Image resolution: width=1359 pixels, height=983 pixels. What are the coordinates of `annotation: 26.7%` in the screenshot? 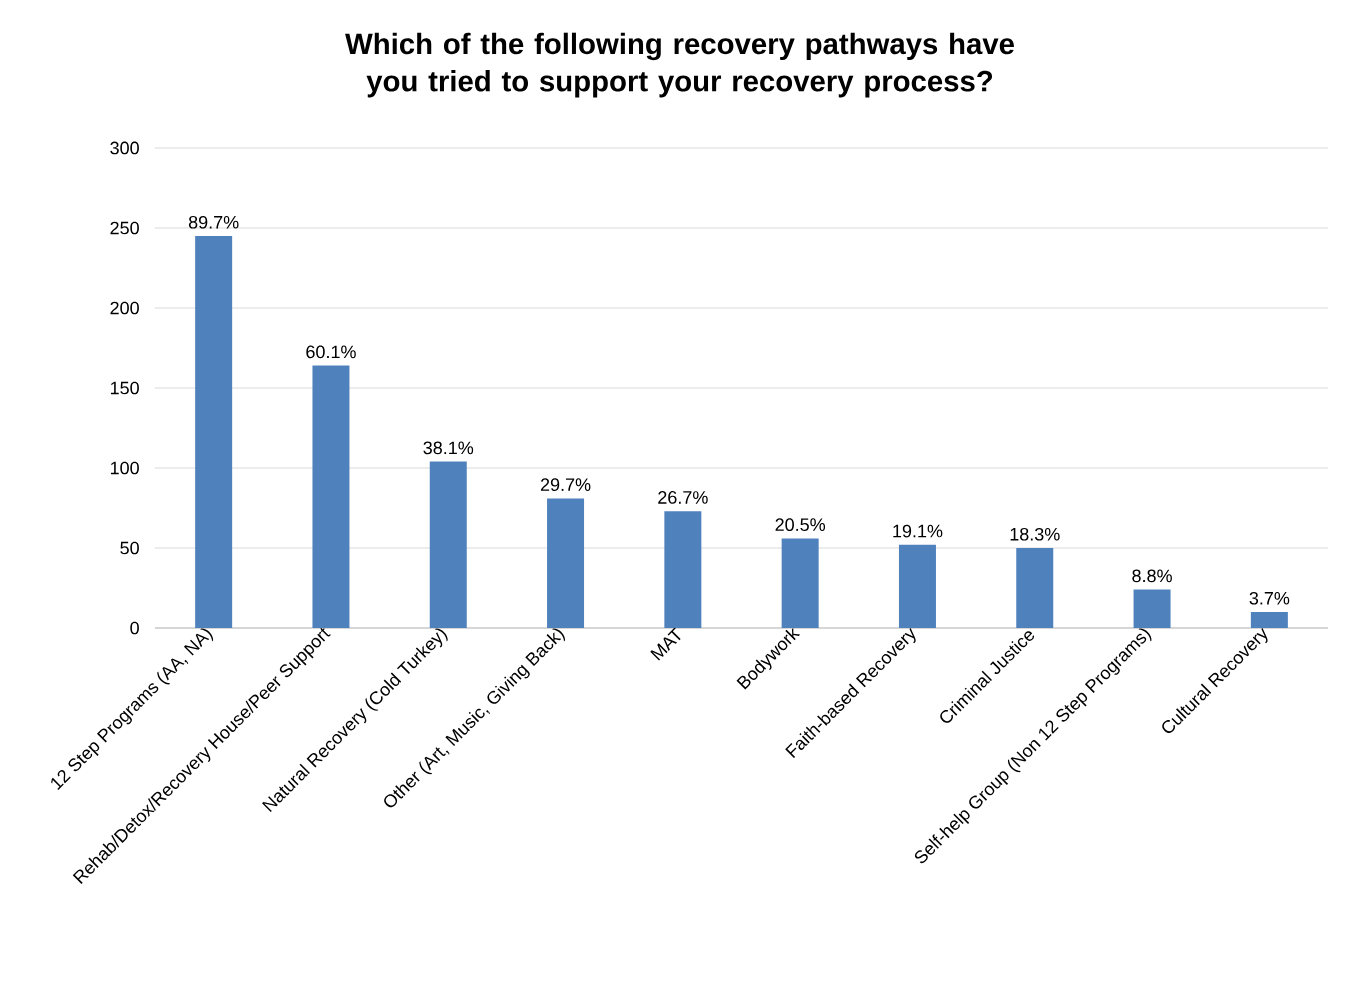 It's located at (683, 497).